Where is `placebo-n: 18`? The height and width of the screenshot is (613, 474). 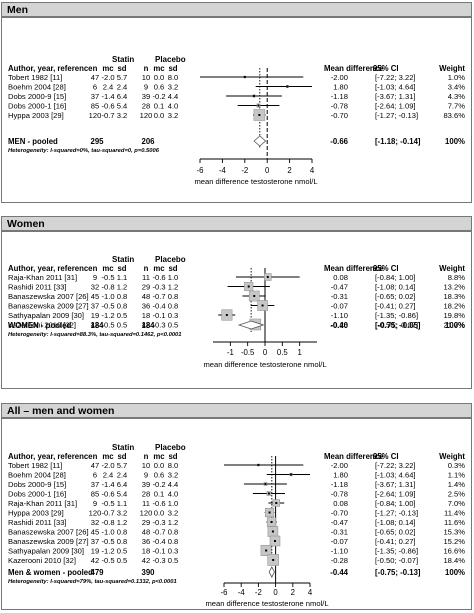
placebo-n: 18 is located at coordinates (146, 551).